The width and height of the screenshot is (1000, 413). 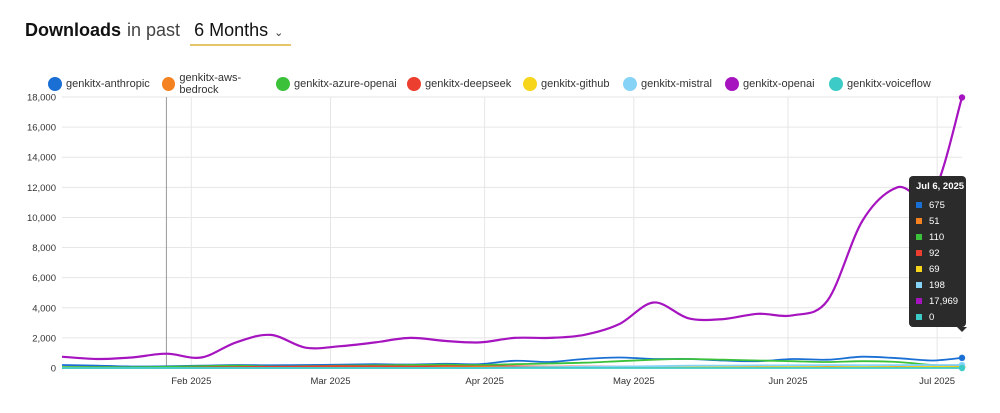 I want to click on tooltip-row: 51, so click(x=941, y=221).